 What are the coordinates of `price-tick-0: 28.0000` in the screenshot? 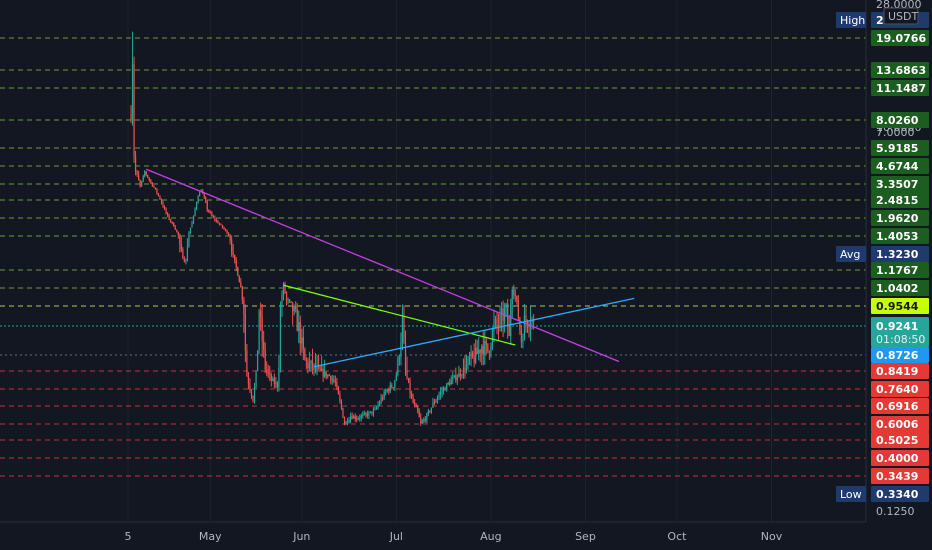 It's located at (899, 5).